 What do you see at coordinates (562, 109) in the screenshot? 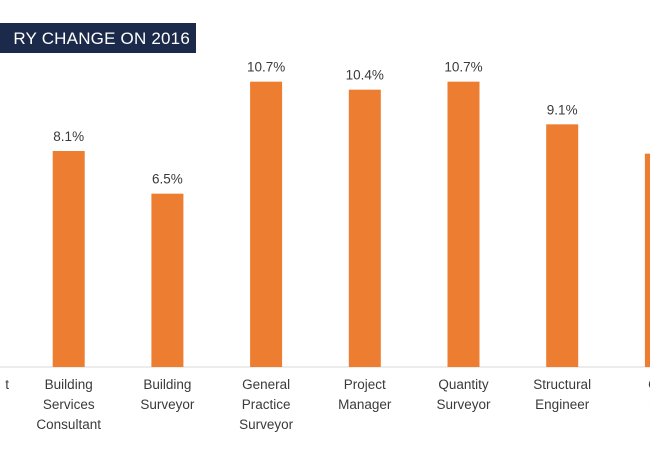
I see `data-label-6: 9.1%` at bounding box center [562, 109].